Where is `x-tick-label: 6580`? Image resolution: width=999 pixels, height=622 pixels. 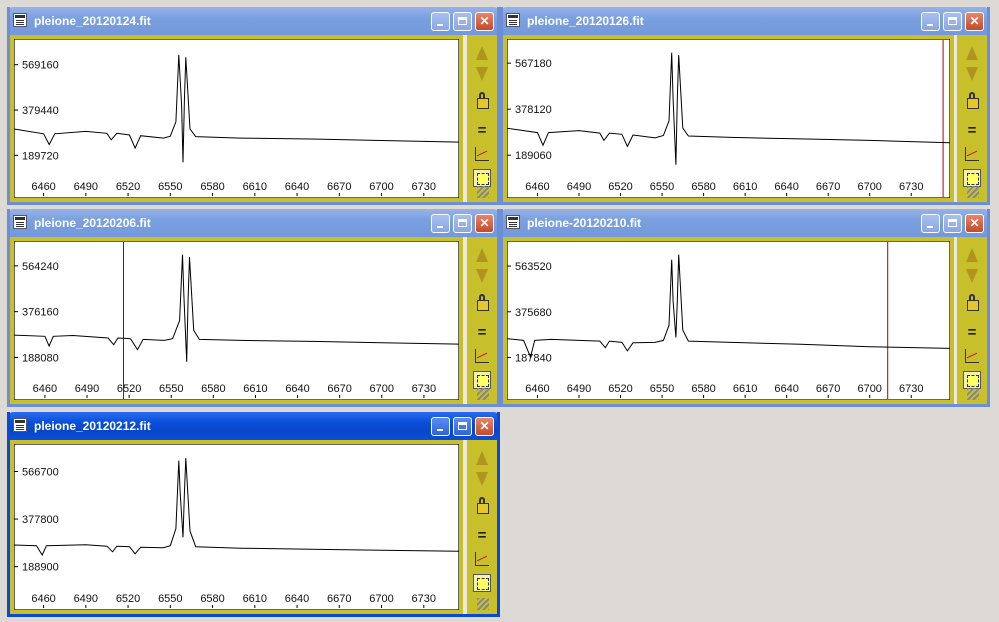 x-tick-label: 6580 is located at coordinates (703, 187).